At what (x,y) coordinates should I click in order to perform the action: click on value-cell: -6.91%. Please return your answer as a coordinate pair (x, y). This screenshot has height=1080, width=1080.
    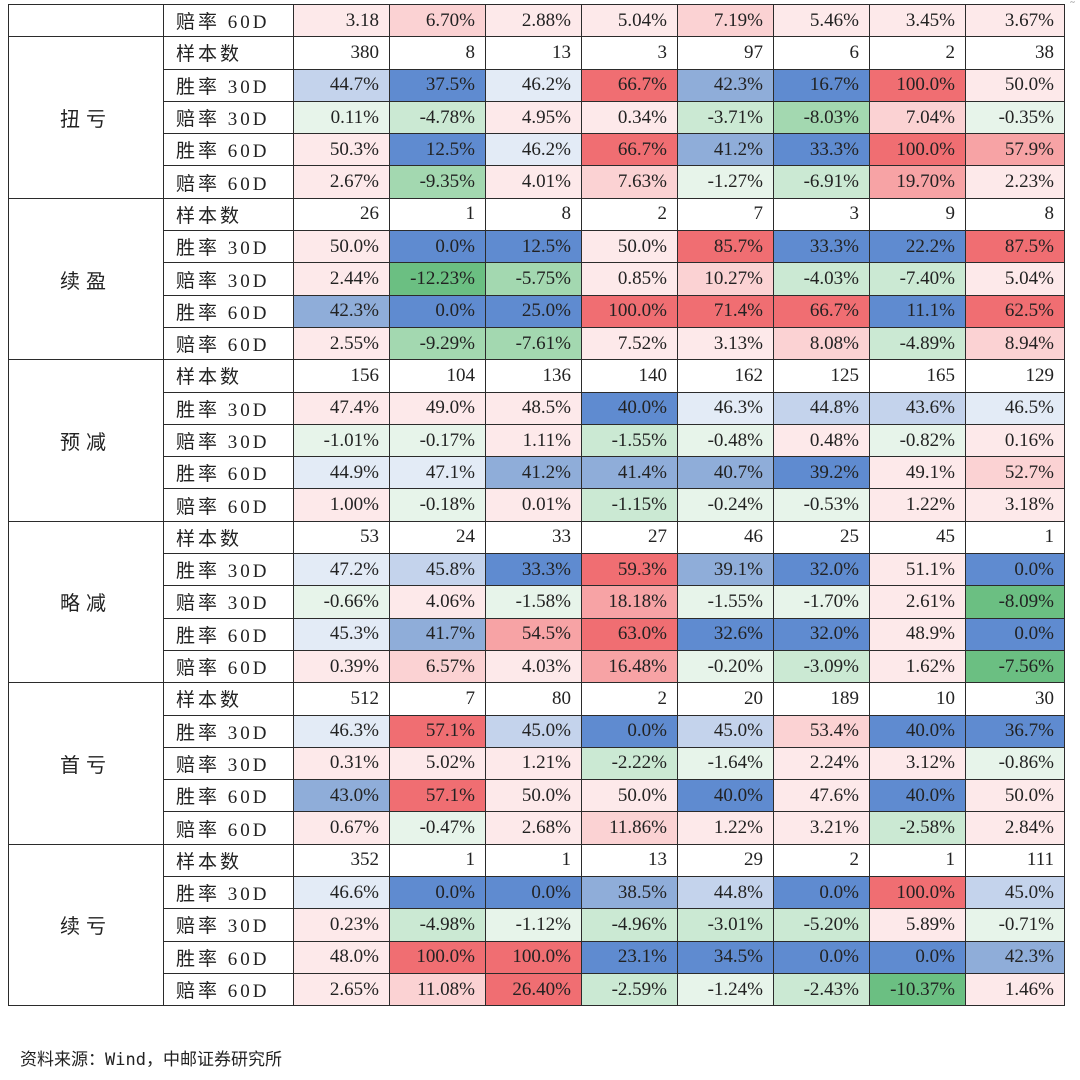
    Looking at the image, I should click on (821, 182).